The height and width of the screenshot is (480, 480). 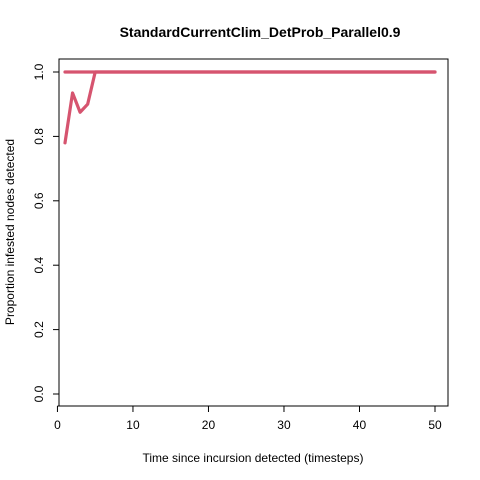 I want to click on x-axis: 0 10 20 30 40 50, so click(x=248, y=418).